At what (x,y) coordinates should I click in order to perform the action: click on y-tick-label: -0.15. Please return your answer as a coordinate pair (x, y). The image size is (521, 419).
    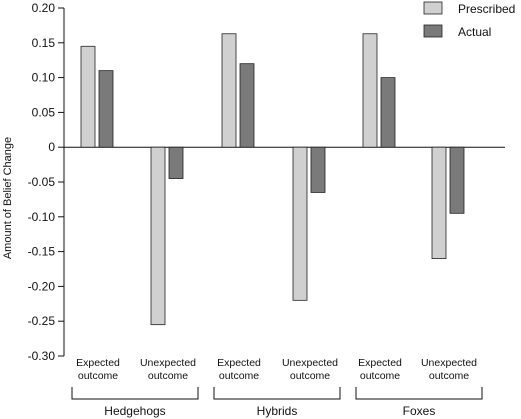
    Looking at the image, I should click on (42, 252).